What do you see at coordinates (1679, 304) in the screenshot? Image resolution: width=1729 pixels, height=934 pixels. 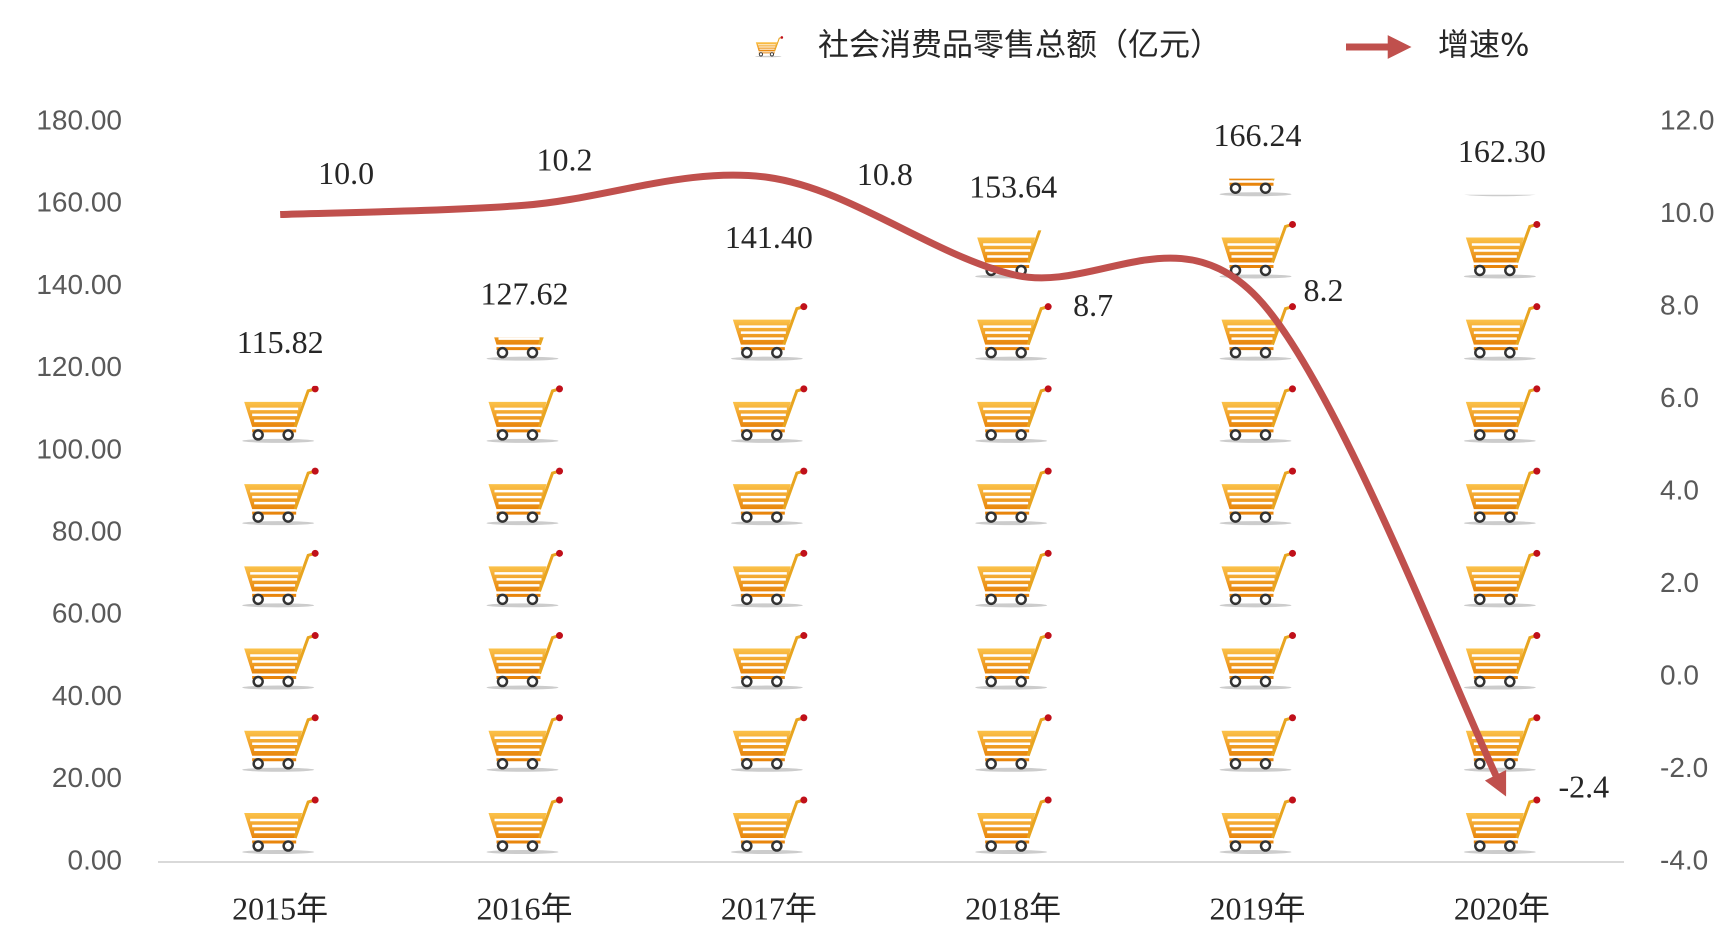 I see `y2-tick-label: 8.0` at bounding box center [1679, 304].